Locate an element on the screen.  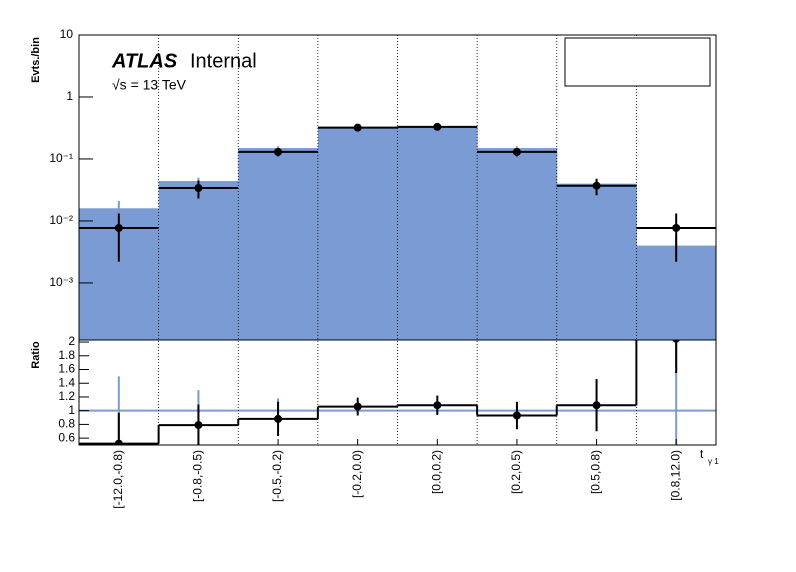
x-axis-label: t is located at coordinates (702, 454).